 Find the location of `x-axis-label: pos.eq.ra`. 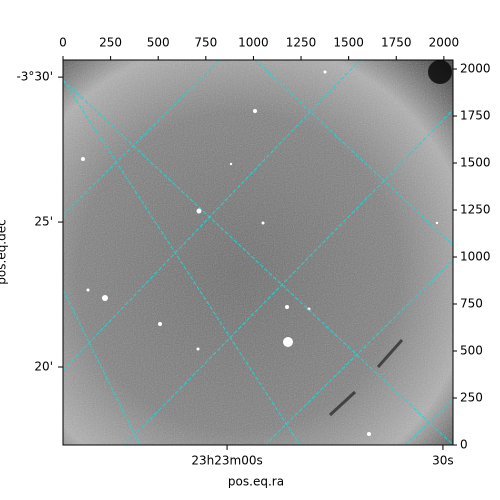

x-axis-label: pos.eq.ra is located at coordinates (256, 482).